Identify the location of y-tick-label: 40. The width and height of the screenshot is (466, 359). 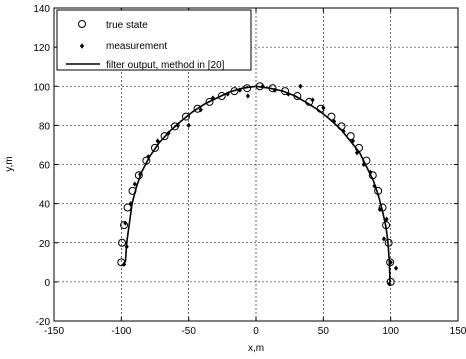
(45, 205).